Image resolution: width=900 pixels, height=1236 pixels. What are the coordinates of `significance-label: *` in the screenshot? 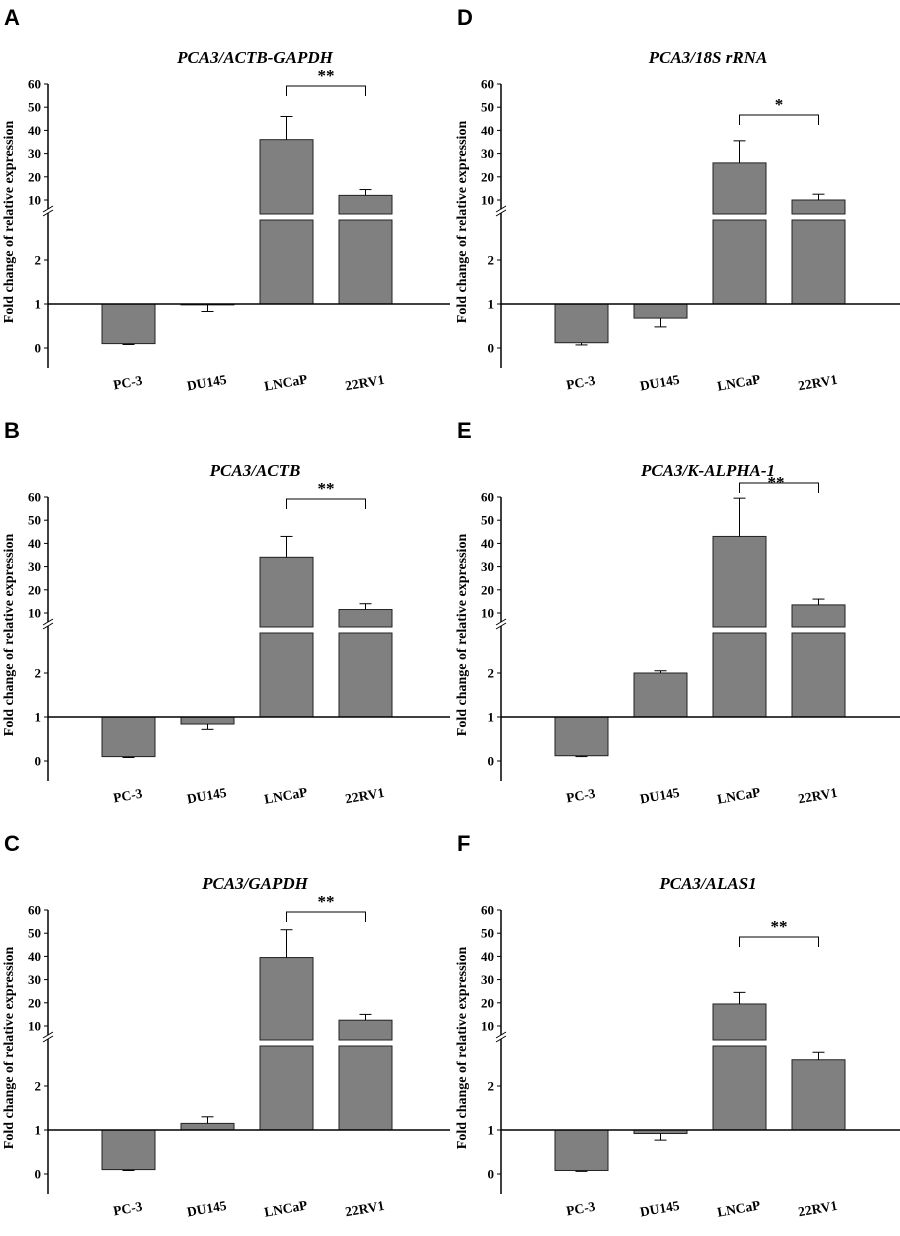 It's located at (779, 104).